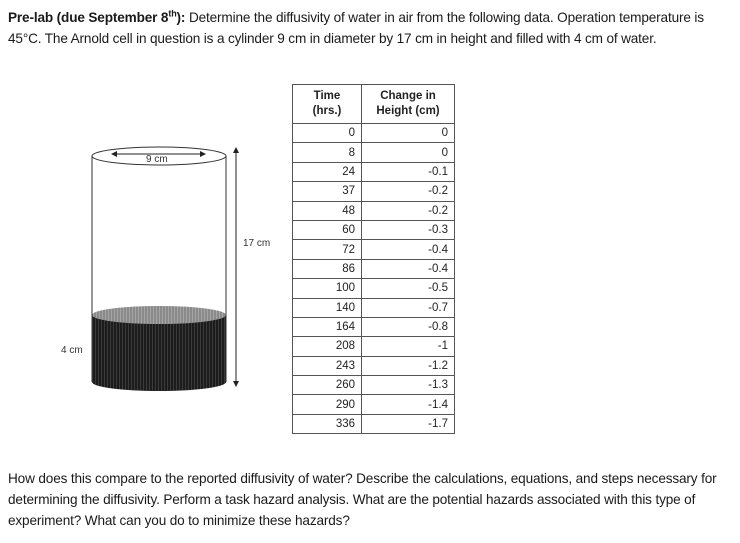 Image resolution: width=740 pixels, height=543 pixels. I want to click on prelab-label-text: Pre-lab (due September 8, so click(88, 17).